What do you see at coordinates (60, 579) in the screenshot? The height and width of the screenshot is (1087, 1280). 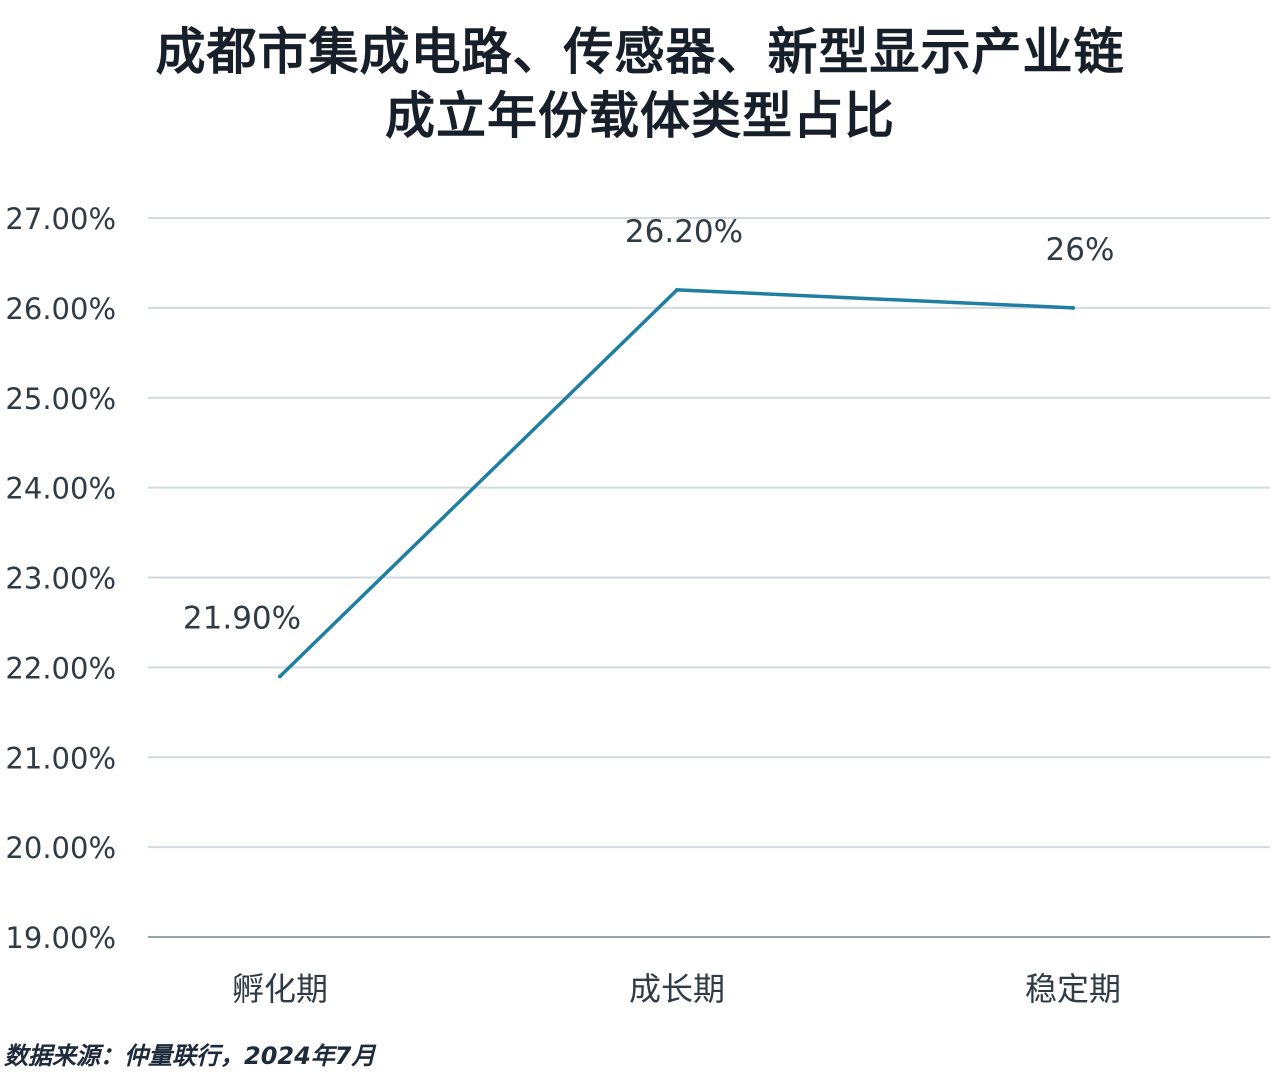 I see `y-tick-label: 23.00%` at bounding box center [60, 579].